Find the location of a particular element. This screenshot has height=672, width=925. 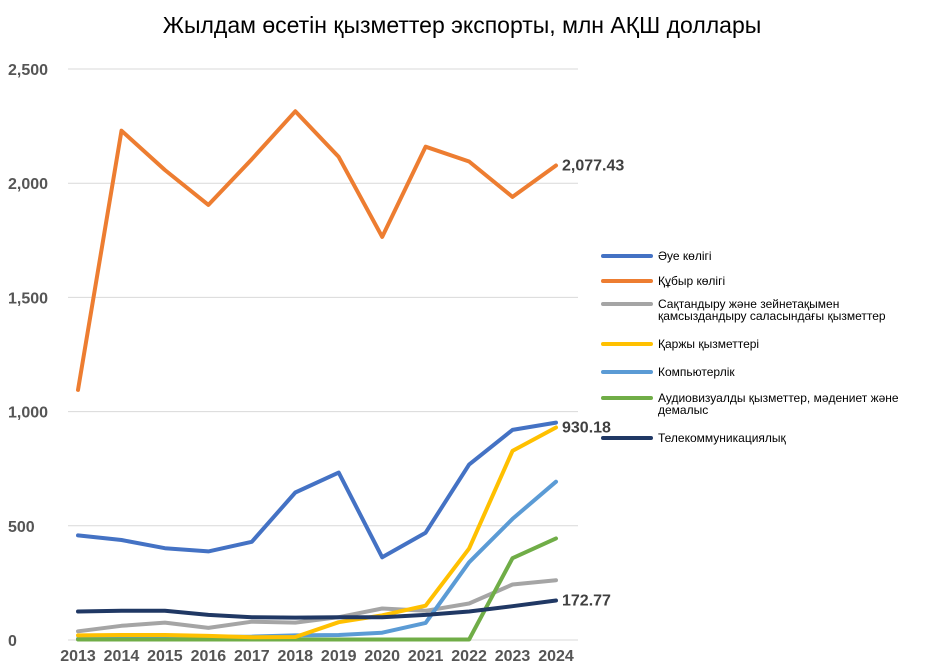

x-tick-label: 2018 is located at coordinates (295, 656).